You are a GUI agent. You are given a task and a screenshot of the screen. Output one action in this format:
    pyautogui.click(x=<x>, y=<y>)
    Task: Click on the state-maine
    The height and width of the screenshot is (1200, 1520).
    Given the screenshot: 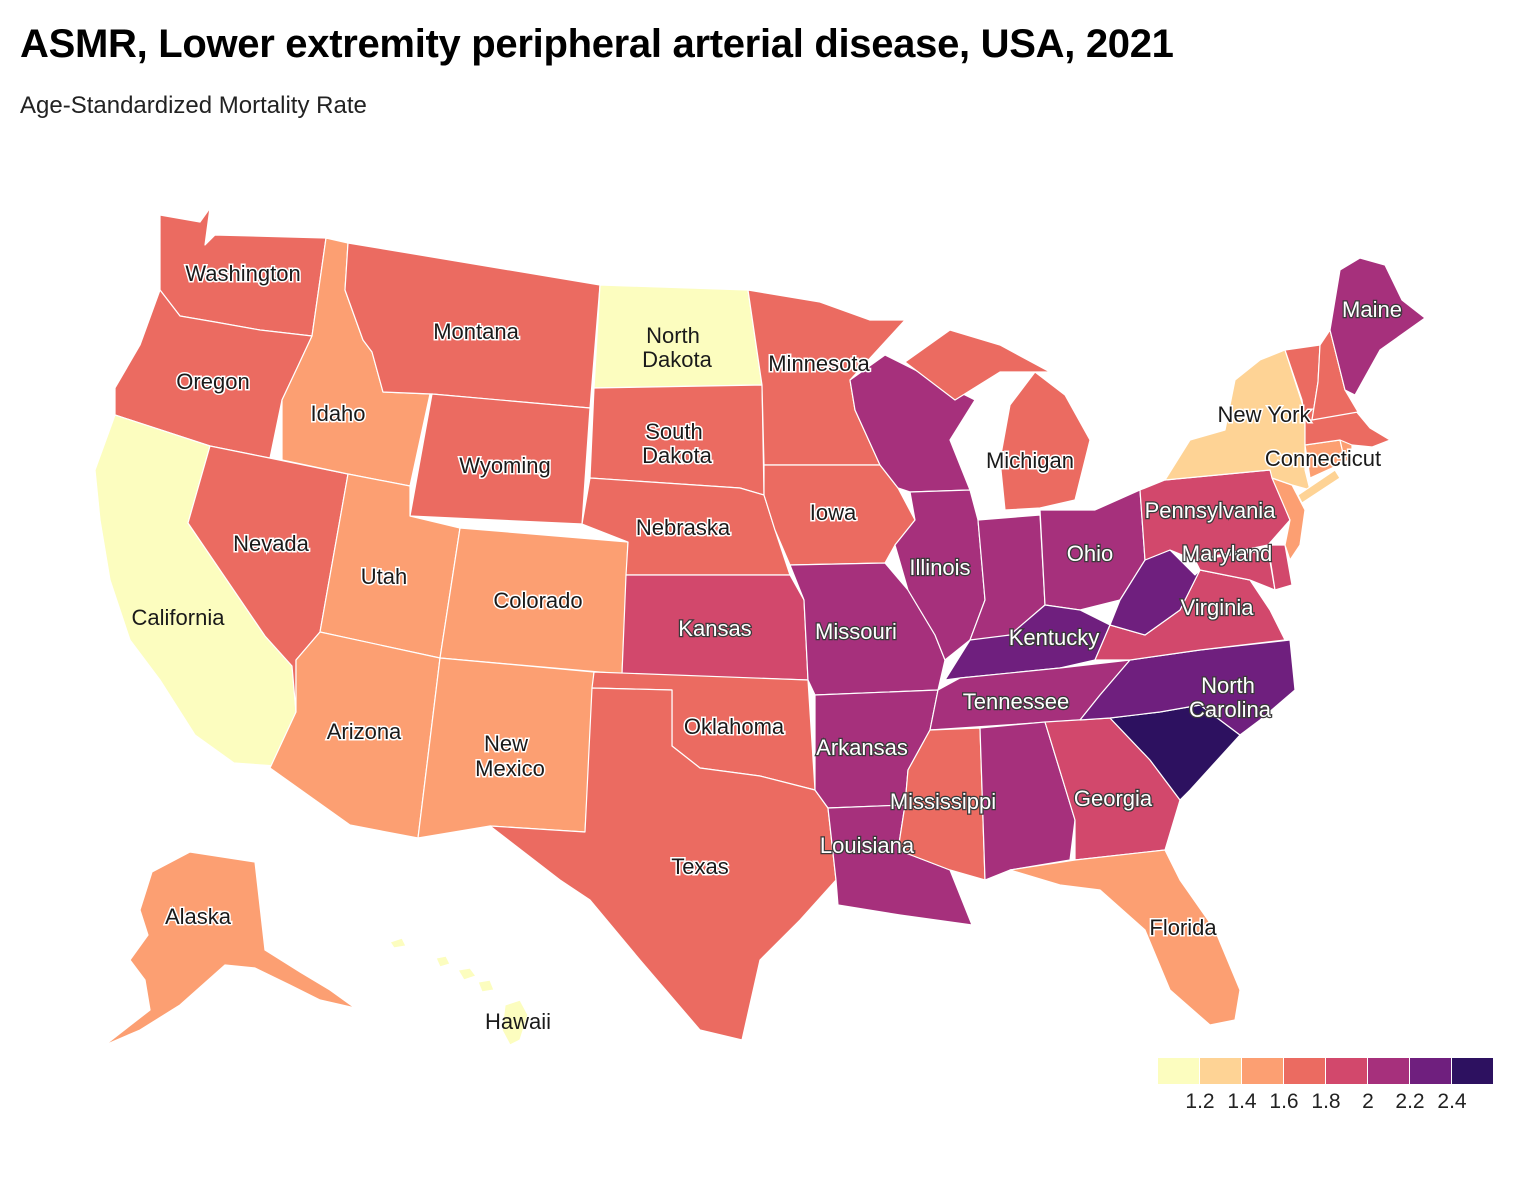 What is the action you would take?
    pyautogui.click(x=1377, y=326)
    